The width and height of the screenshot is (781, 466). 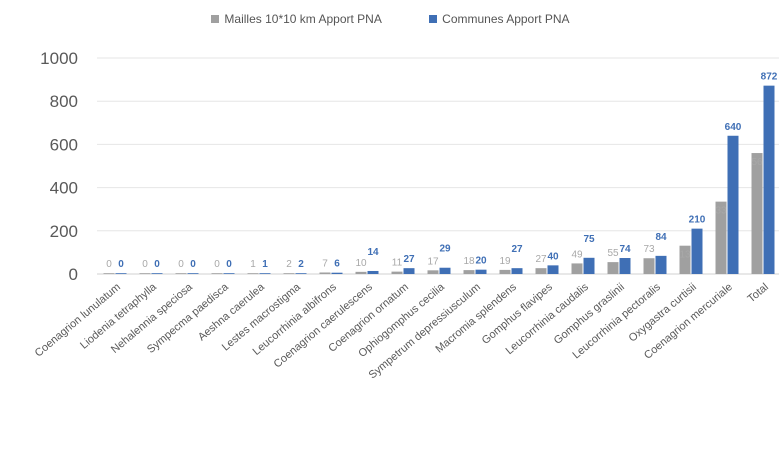 What do you see at coordinates (373, 252) in the screenshot?
I see `data-label-communes: 14` at bounding box center [373, 252].